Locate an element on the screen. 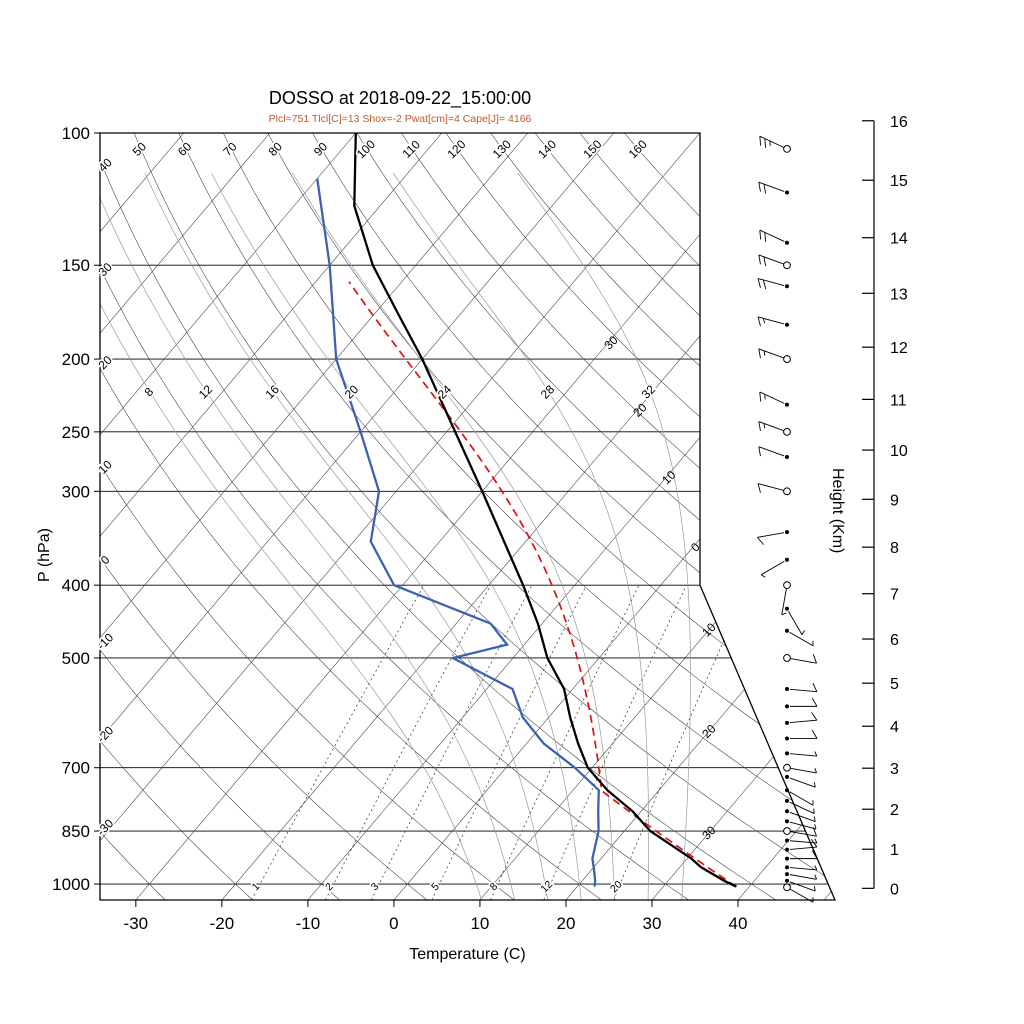 The width and height of the screenshot is (1024, 1024). svg-text: 7 is located at coordinates (894, 595).